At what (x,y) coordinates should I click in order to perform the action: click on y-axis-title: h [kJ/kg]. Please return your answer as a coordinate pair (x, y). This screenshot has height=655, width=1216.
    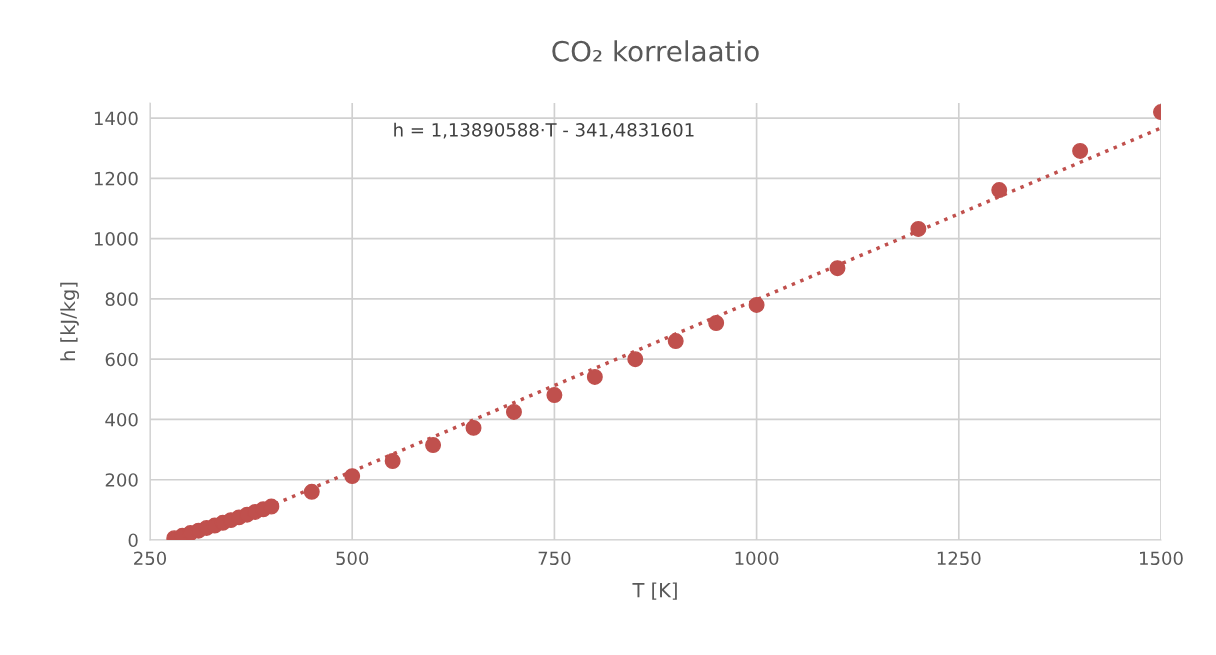
    Looking at the image, I should click on (70, 321).